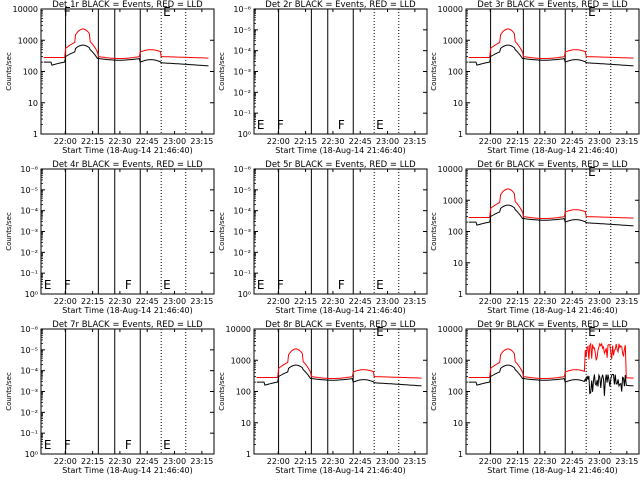 The width and height of the screenshot is (640, 480). I want to click on y-tick-label: 10, so click(458, 103).